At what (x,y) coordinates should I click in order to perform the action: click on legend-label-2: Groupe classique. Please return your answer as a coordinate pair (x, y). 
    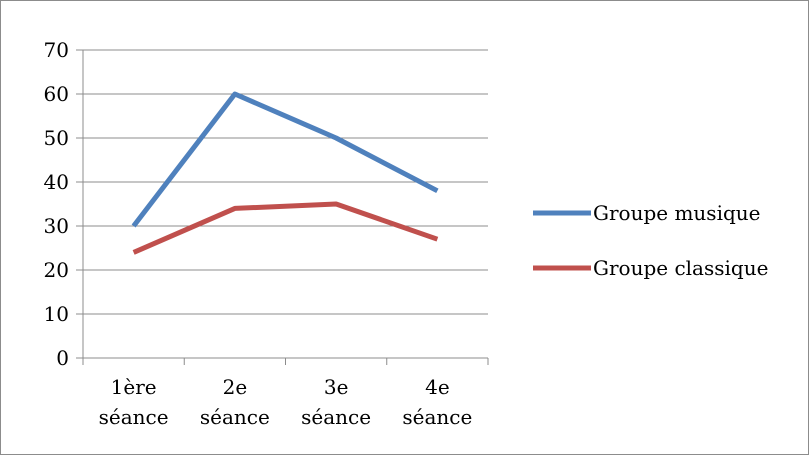
    Looking at the image, I should click on (680, 268).